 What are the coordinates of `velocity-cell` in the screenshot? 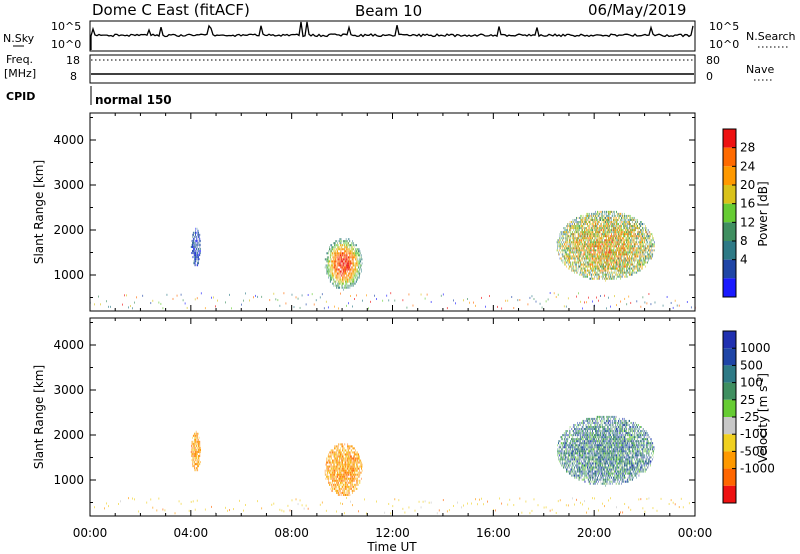 It's located at (194, 449).